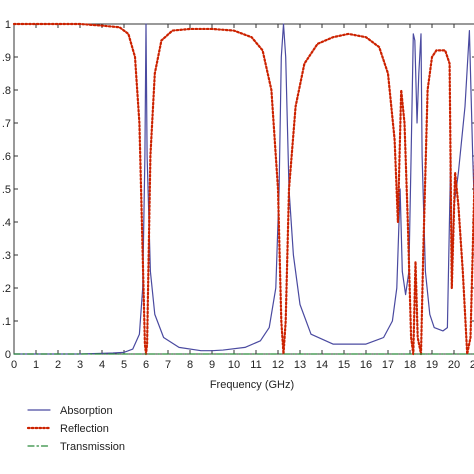 The height and width of the screenshot is (474, 474). Describe the element at coordinates (36, 365) in the screenshot. I see `x-tick-label: 1` at that location.